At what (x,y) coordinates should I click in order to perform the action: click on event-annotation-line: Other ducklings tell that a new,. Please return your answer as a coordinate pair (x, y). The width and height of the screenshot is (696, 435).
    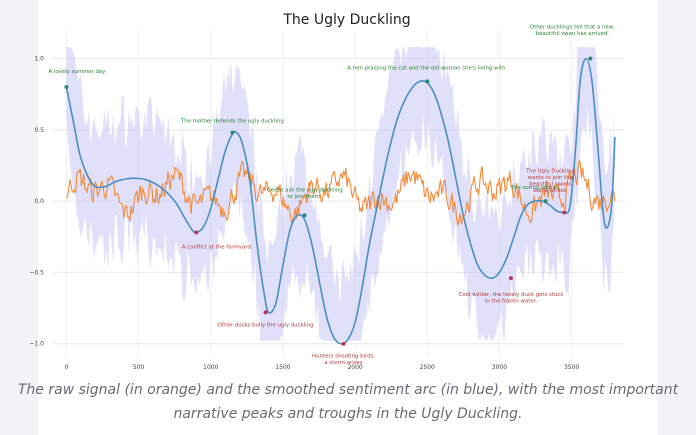
    Looking at the image, I should click on (572, 28).